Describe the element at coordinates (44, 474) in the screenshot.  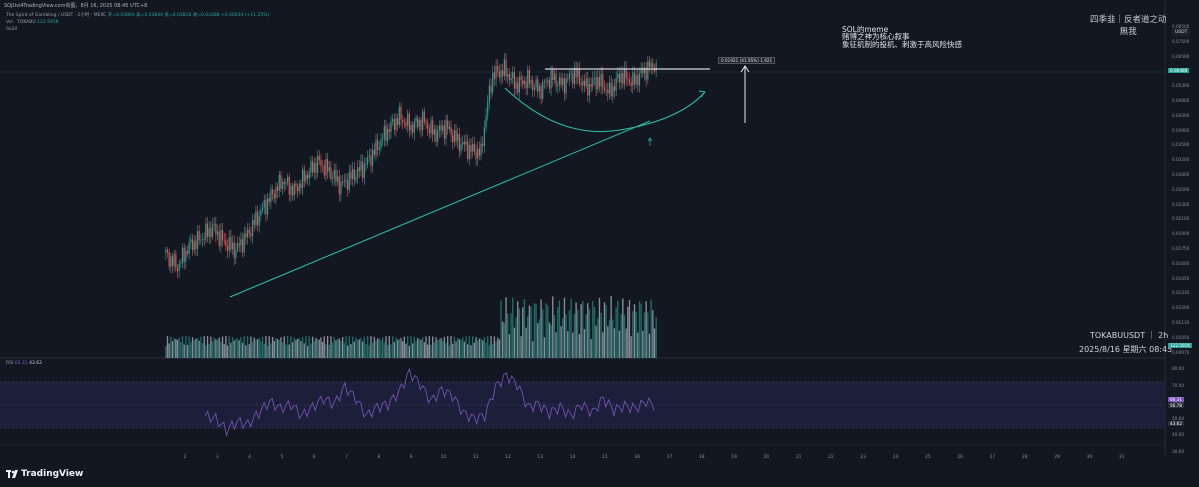
I see `tradingview-logo: TradingView` at that location.